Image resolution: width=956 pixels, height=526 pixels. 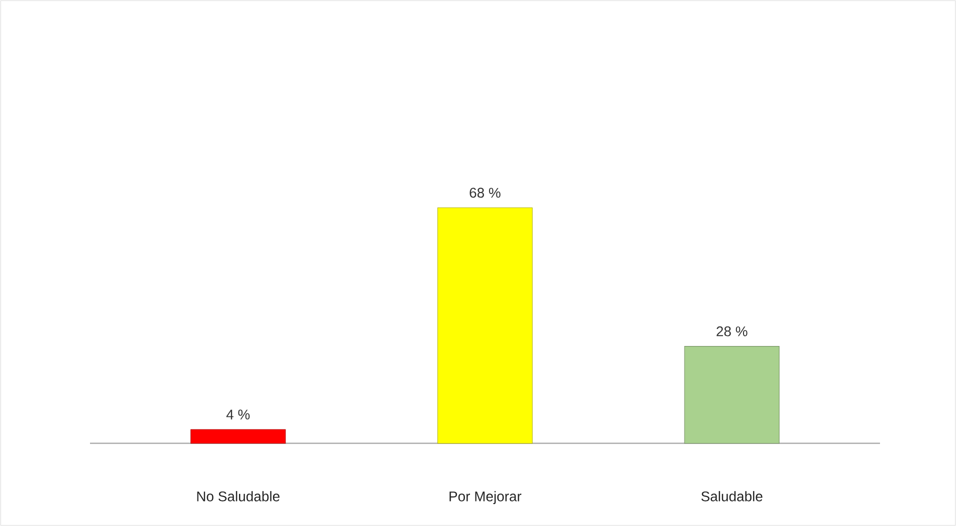 I want to click on data-label: 4 %, so click(x=238, y=415).